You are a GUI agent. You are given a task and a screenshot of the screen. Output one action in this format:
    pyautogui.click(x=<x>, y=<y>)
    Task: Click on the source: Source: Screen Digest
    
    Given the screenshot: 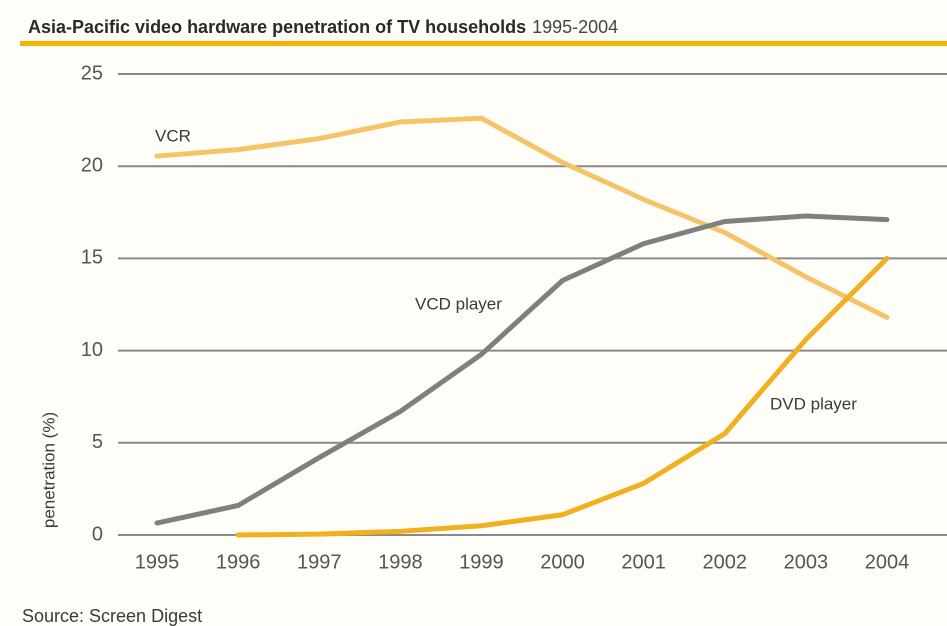 What is the action you would take?
    pyautogui.click(x=112, y=616)
    